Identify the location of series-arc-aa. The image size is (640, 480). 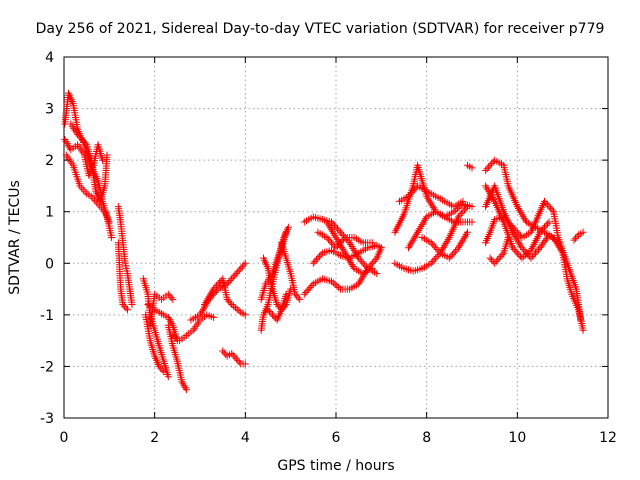
(431, 239).